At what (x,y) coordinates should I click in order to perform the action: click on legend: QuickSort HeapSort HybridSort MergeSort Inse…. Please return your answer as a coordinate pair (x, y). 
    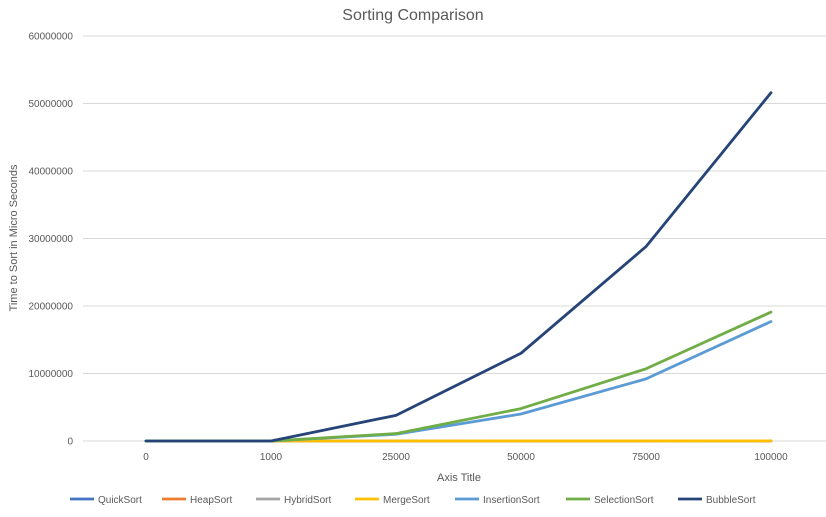
    Looking at the image, I should click on (413, 500).